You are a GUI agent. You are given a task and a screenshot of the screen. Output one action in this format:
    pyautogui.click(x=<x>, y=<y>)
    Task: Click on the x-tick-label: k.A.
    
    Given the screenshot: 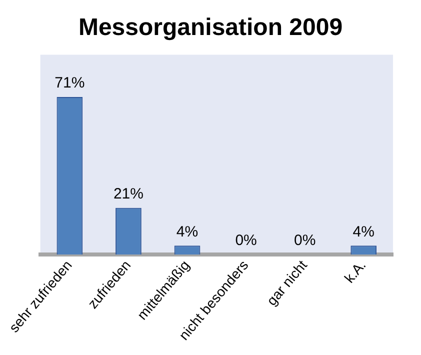 What is the action you would take?
    pyautogui.click(x=355, y=271)
    